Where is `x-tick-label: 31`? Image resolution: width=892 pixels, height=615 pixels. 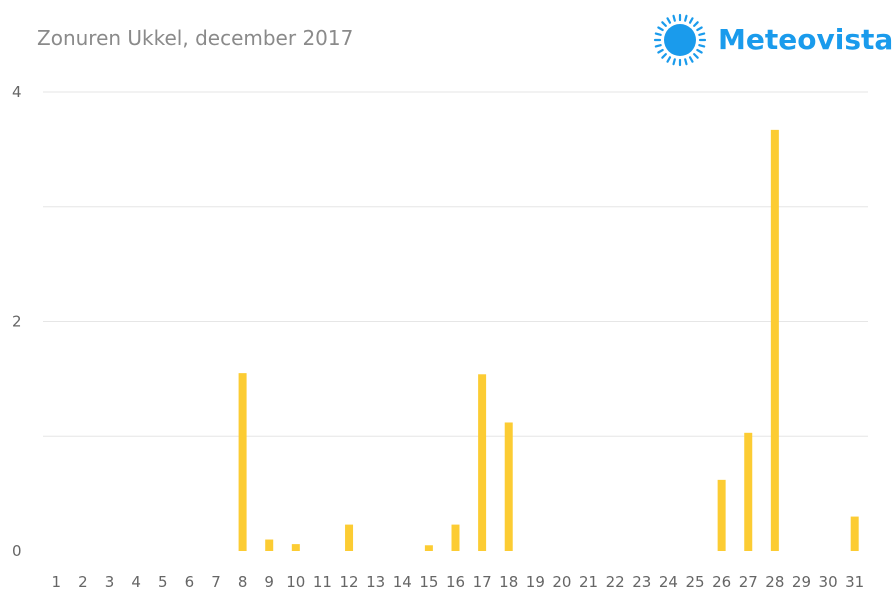
x-tick-label: 31 is located at coordinates (854, 582).